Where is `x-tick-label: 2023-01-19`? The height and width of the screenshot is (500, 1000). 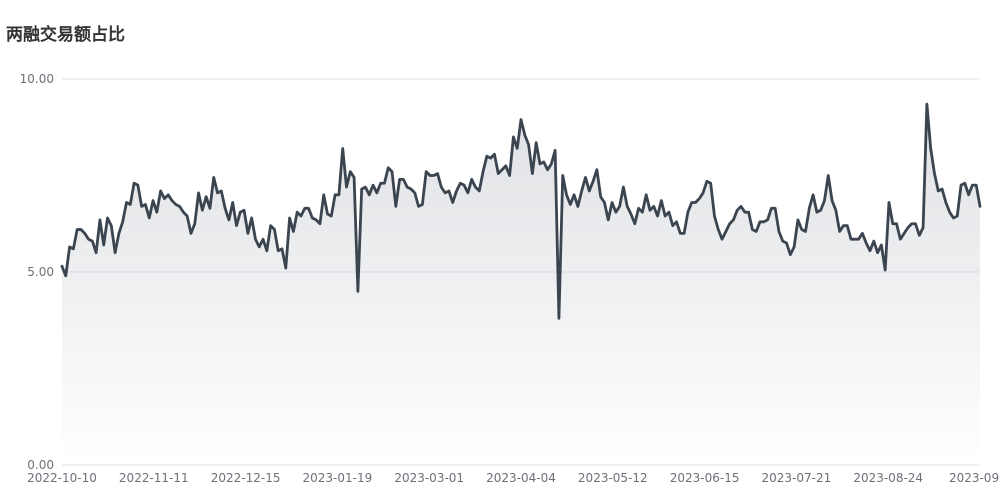 x-tick-label: 2023-01-19 is located at coordinates (338, 478).